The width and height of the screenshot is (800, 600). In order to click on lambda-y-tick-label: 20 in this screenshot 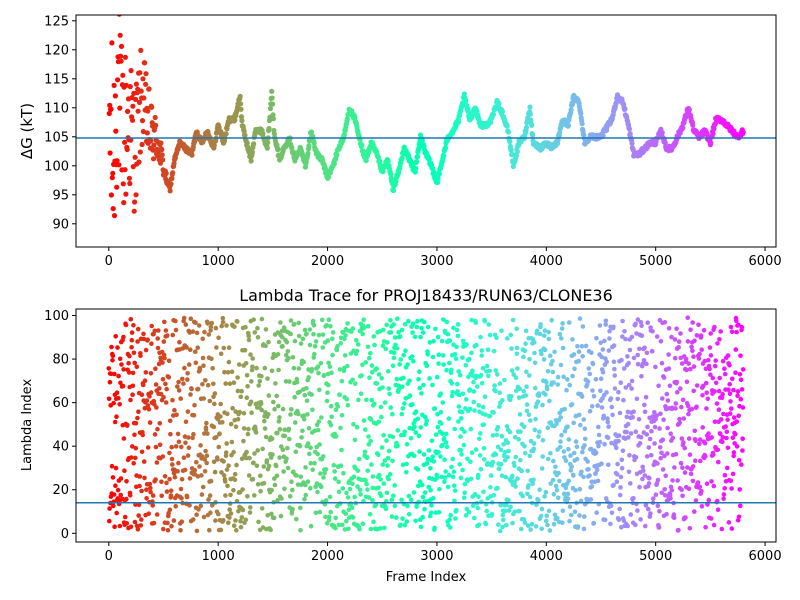, I will do `click(60, 490)`.